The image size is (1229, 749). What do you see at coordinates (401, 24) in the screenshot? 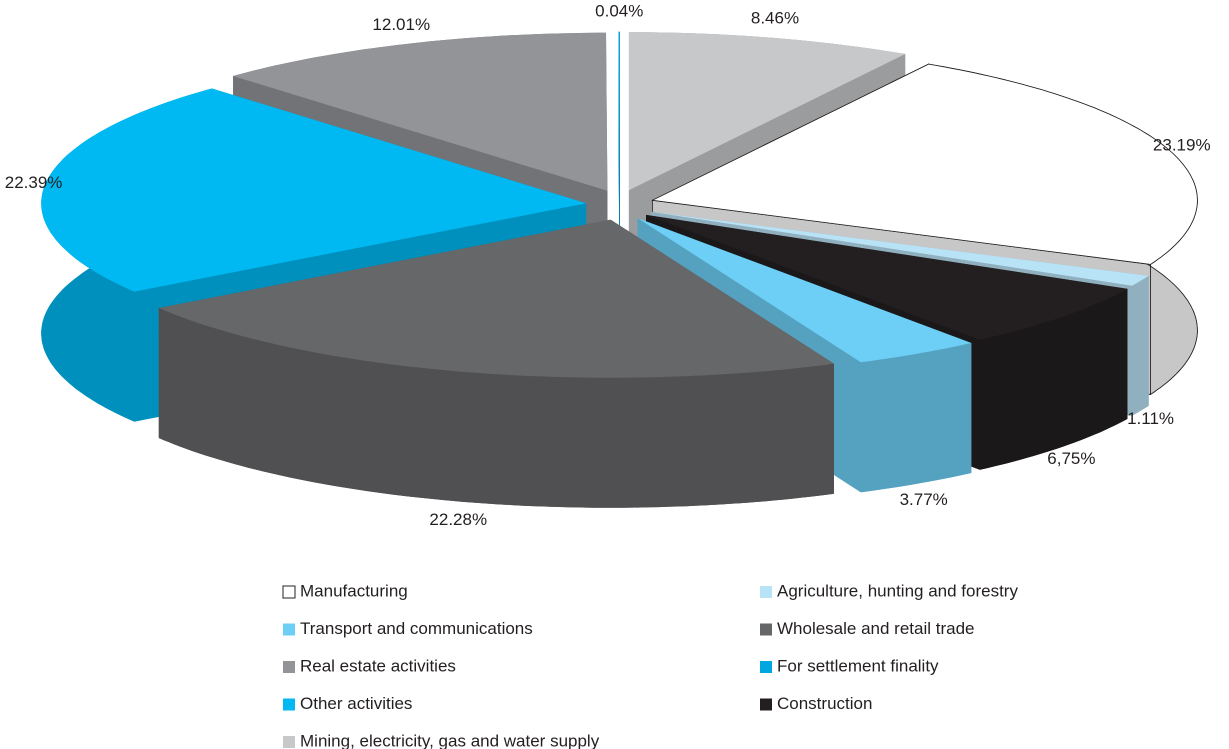
I see `data-label: 12.01%` at bounding box center [401, 24].